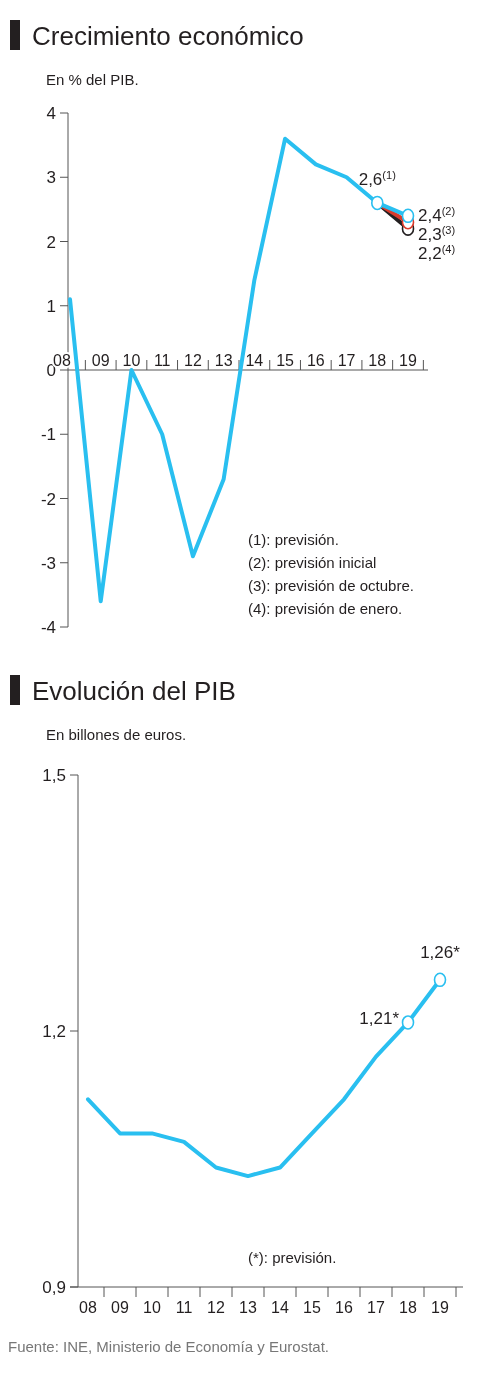 The width and height of the screenshot is (481, 1399). Describe the element at coordinates (51, 242) in the screenshot. I see `y-tick-label: 2` at that location.